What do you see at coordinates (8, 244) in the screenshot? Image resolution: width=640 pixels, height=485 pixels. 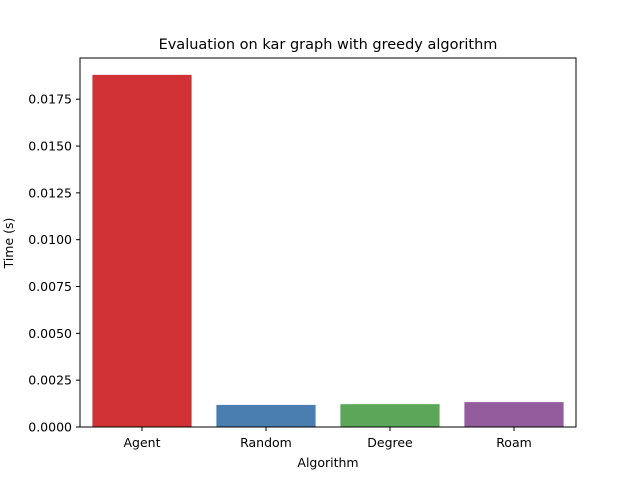 I see `y-axis-label: Time (s)` at bounding box center [8, 244].